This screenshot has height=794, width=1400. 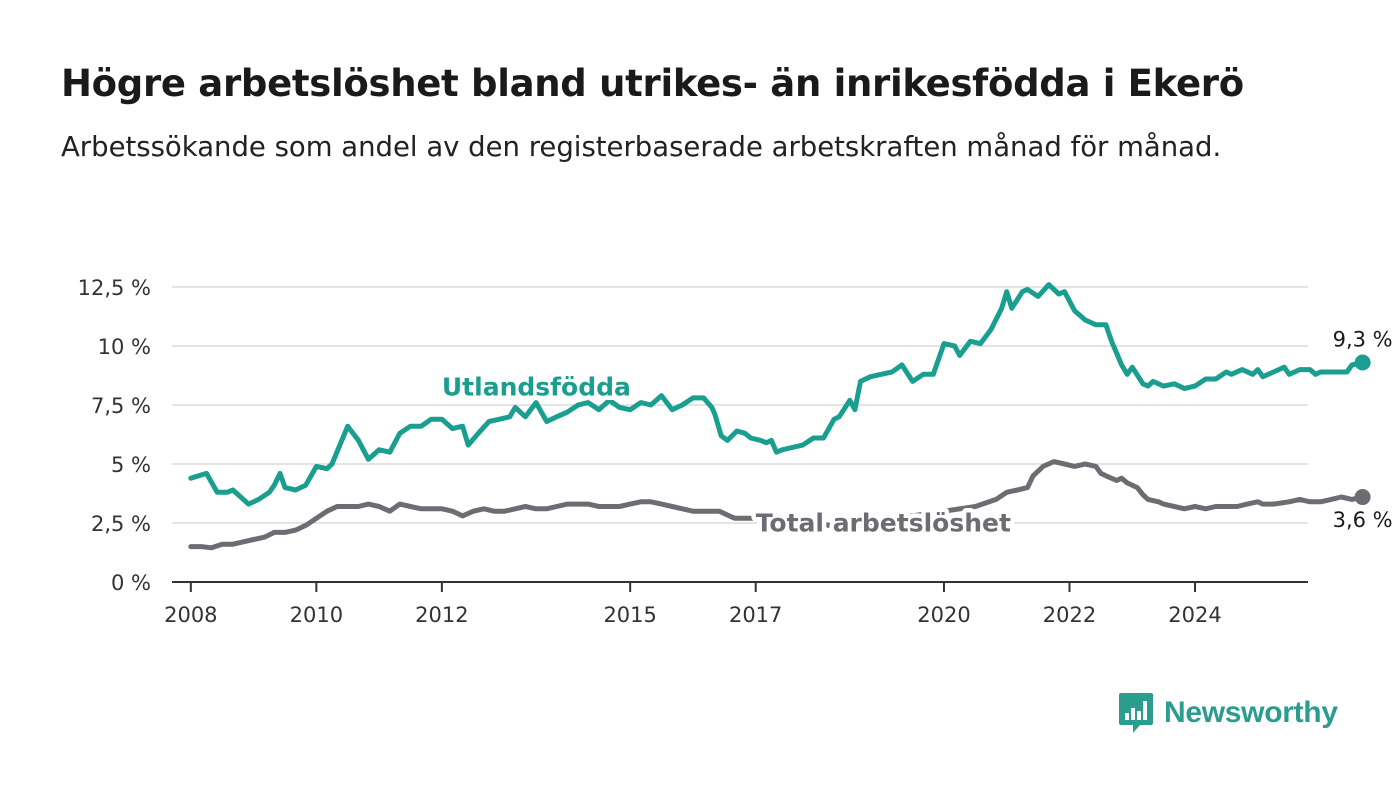 What do you see at coordinates (441, 615) in the screenshot?
I see `x-tick-label: 2012` at bounding box center [441, 615].